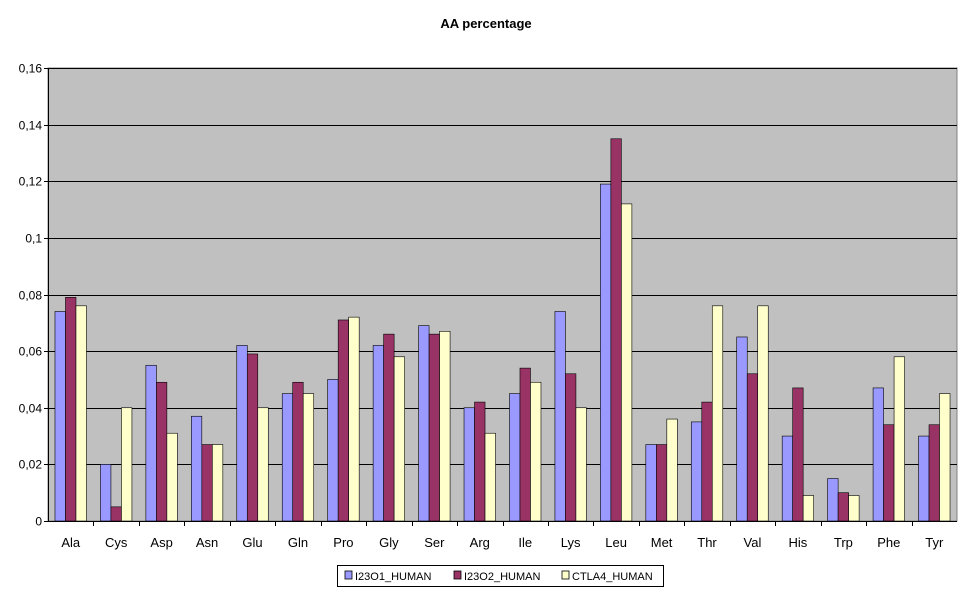 This screenshot has height=592, width=969. Describe the element at coordinates (106, 493) in the screenshot. I see `bar-i23o1_human-cys` at that location.